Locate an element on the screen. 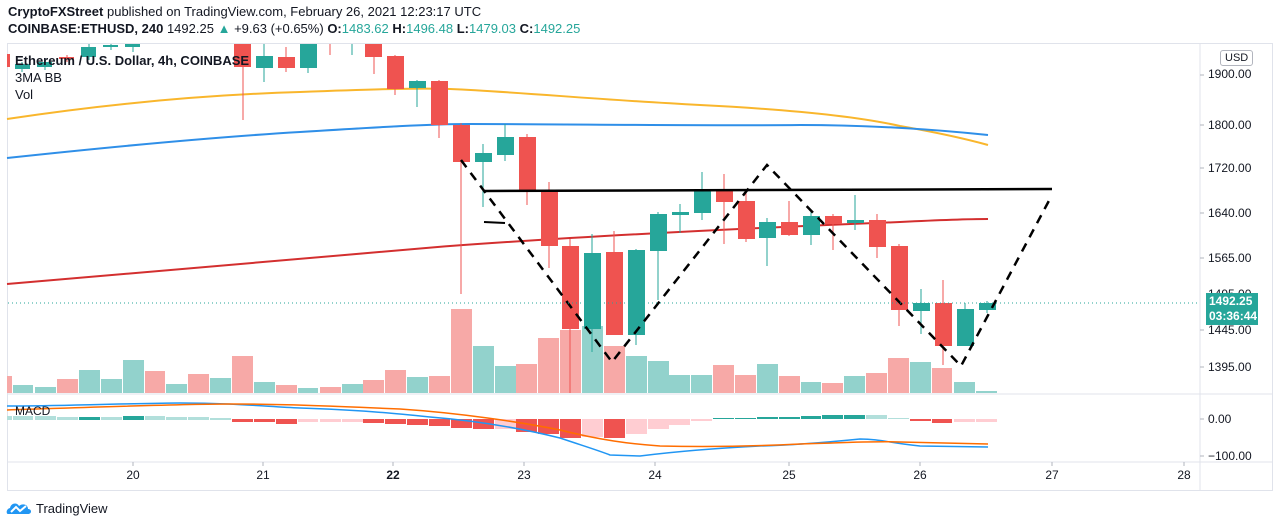 This screenshot has width=1274, height=528. tradingview-cloud-icon is located at coordinates (19, 508).